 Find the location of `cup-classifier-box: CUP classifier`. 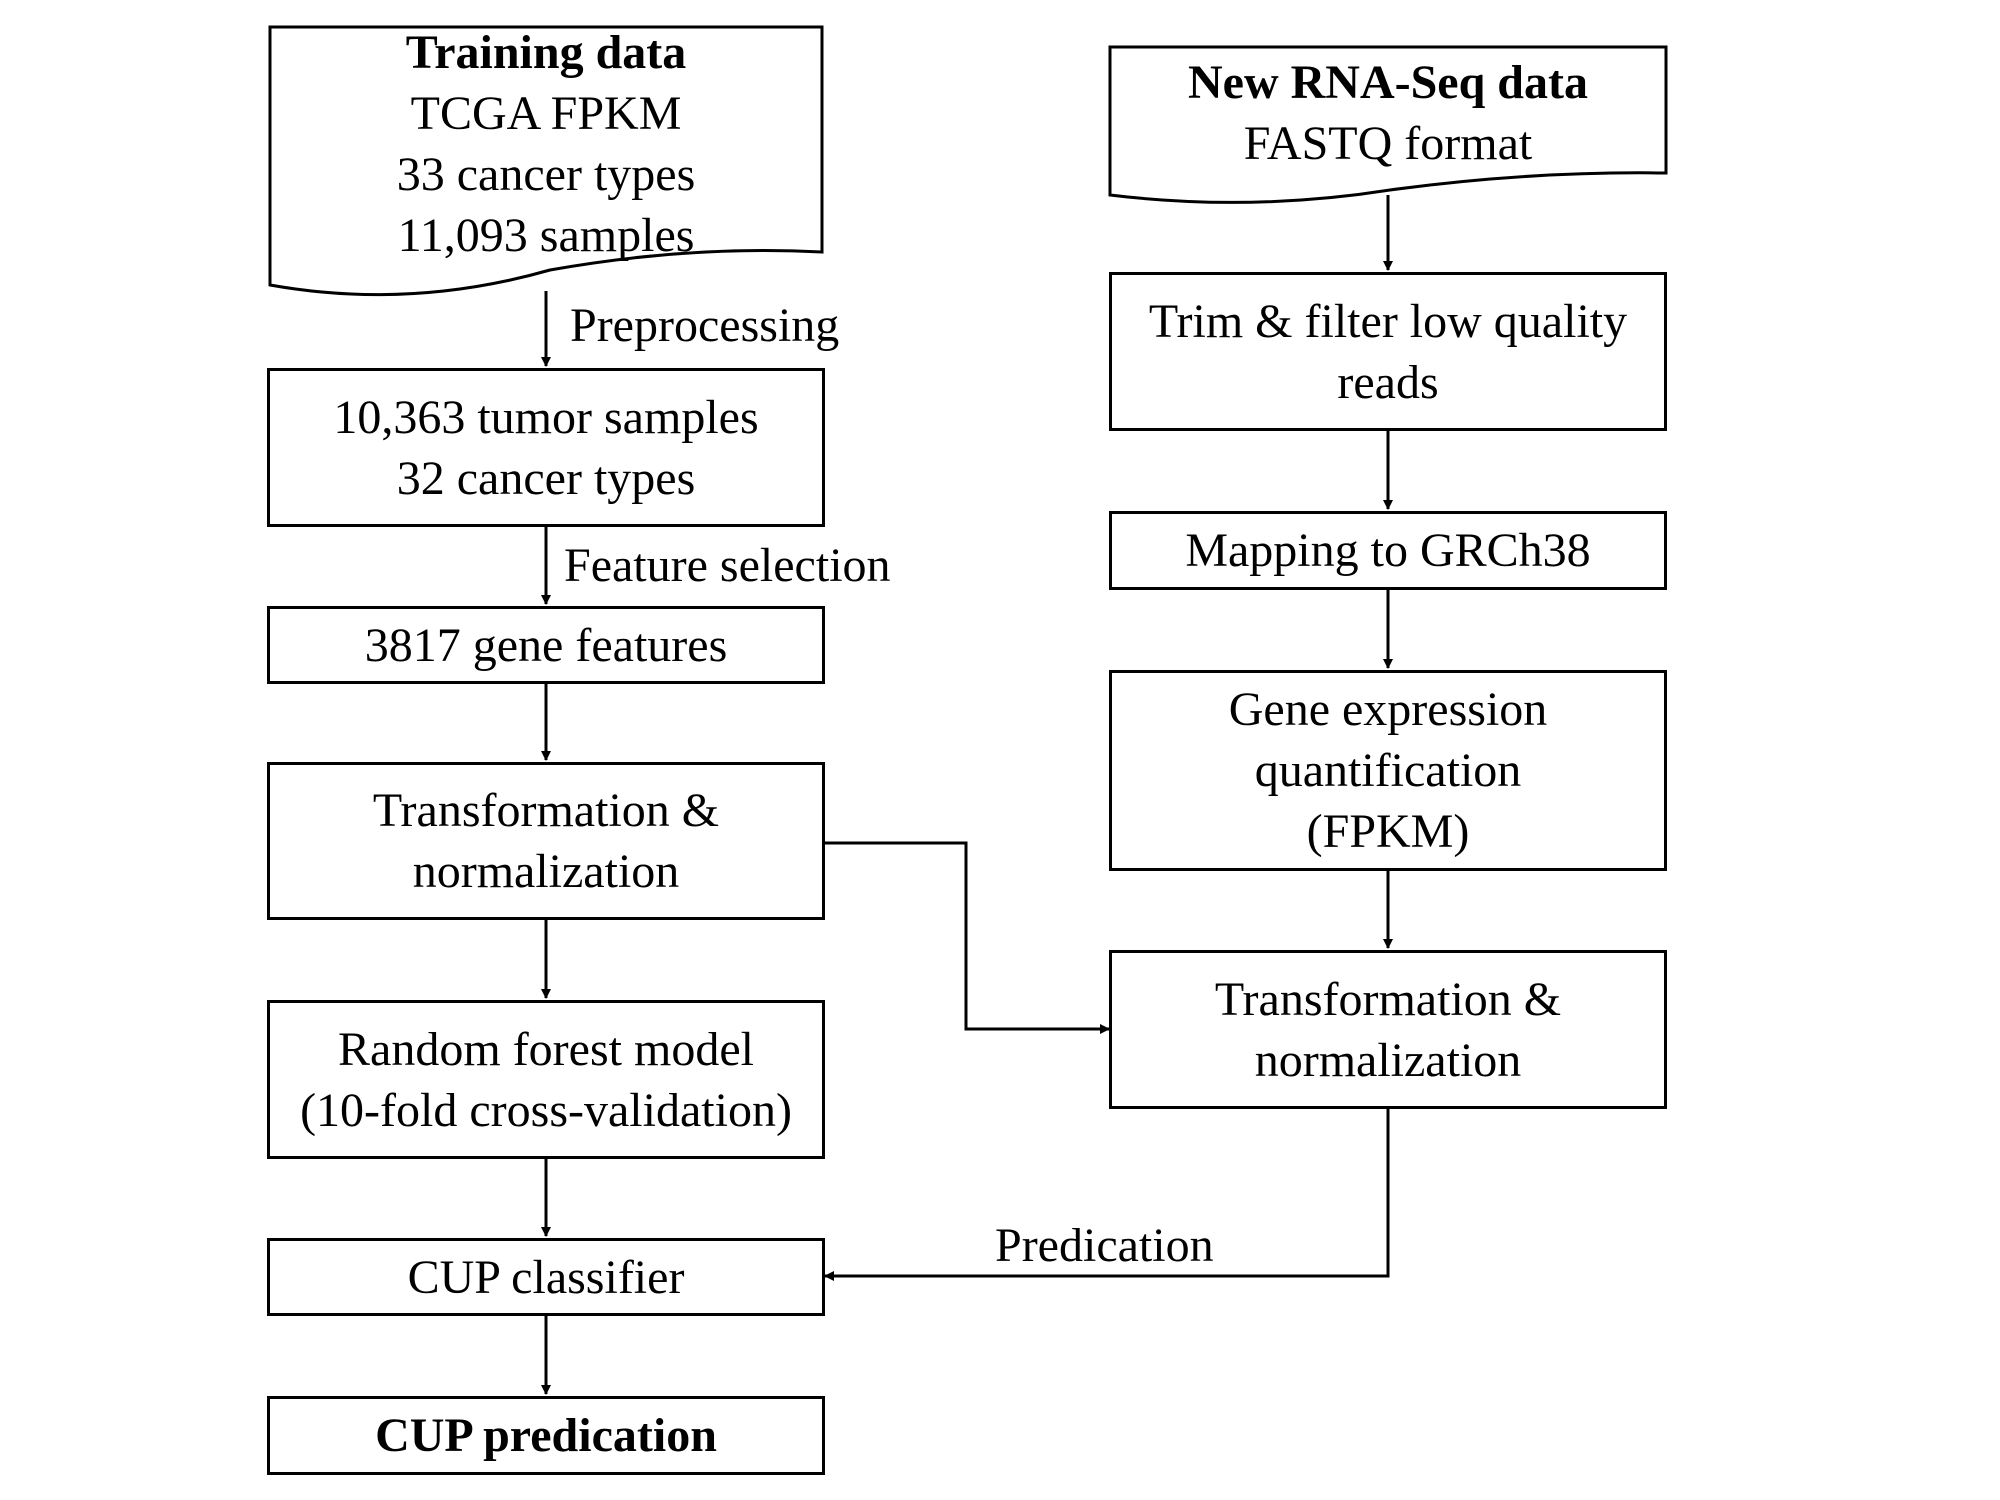

cup-classifier-box: CUP classifier is located at coordinates (546, 1277).